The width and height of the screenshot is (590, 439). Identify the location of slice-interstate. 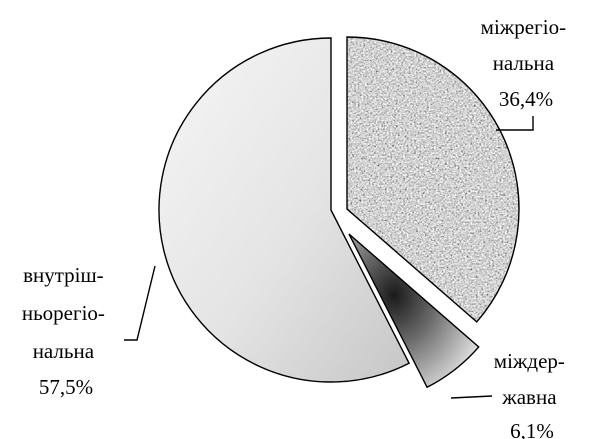
(414, 311).